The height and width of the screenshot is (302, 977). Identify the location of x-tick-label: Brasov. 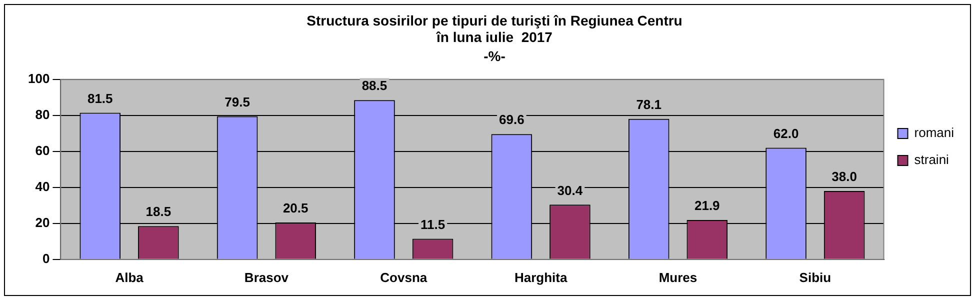
(267, 277).